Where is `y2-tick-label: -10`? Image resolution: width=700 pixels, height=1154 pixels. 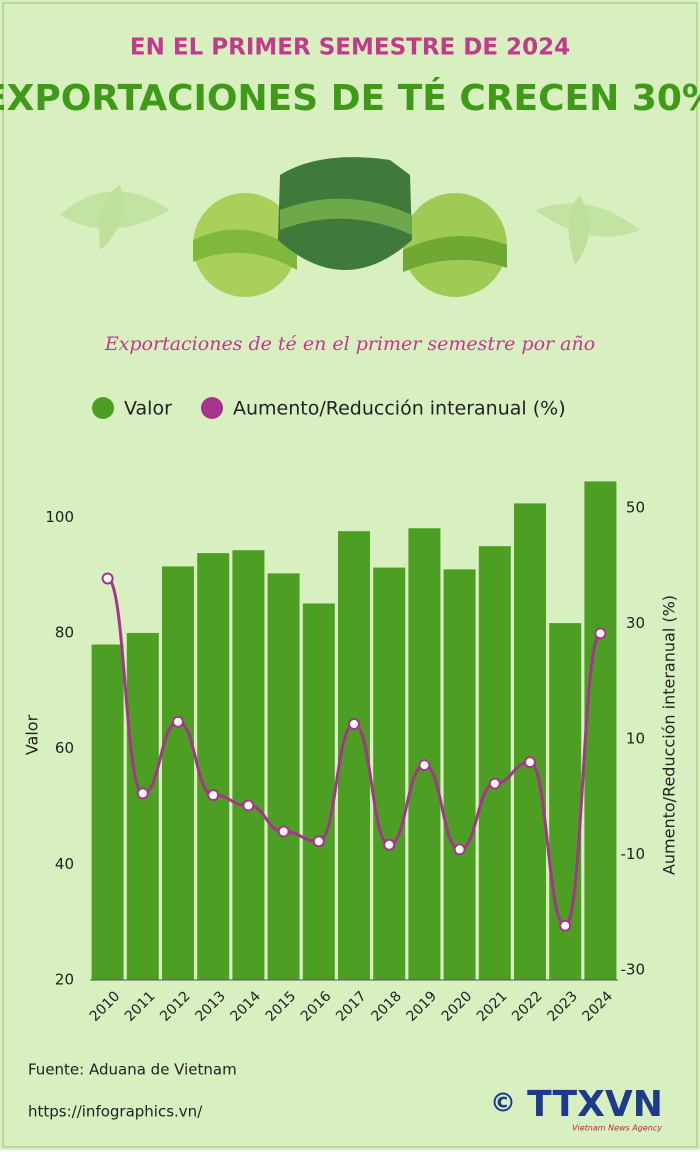 y2-tick-label: -10 is located at coordinates (633, 854).